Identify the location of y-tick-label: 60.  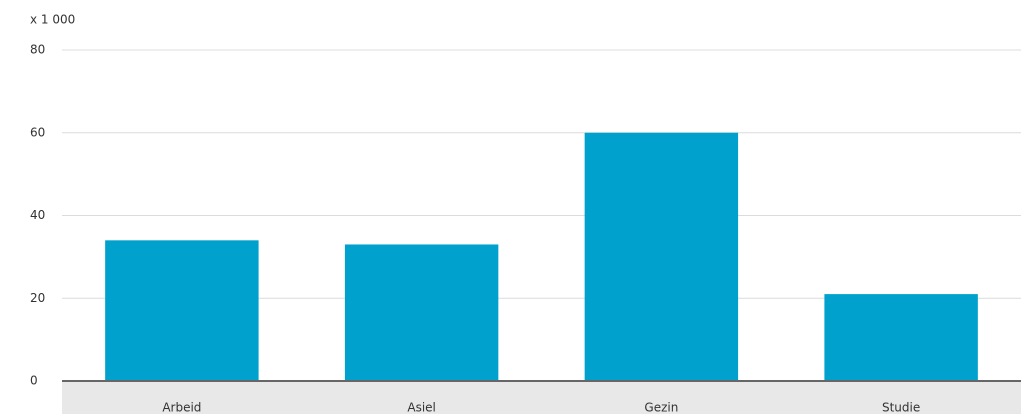
(37, 132).